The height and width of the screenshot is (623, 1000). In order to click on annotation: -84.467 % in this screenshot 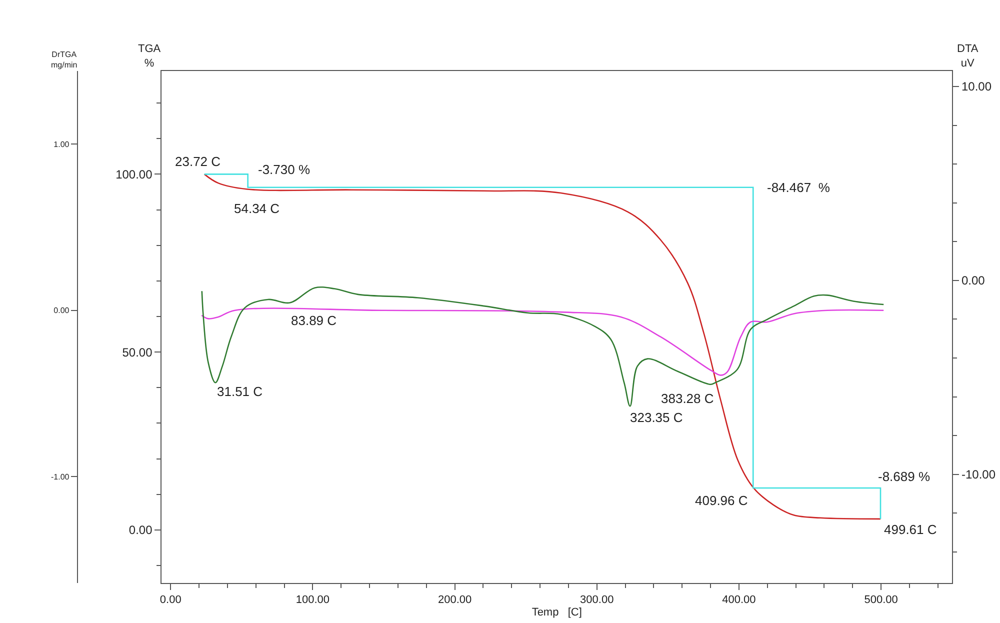, I will do `click(798, 187)`.